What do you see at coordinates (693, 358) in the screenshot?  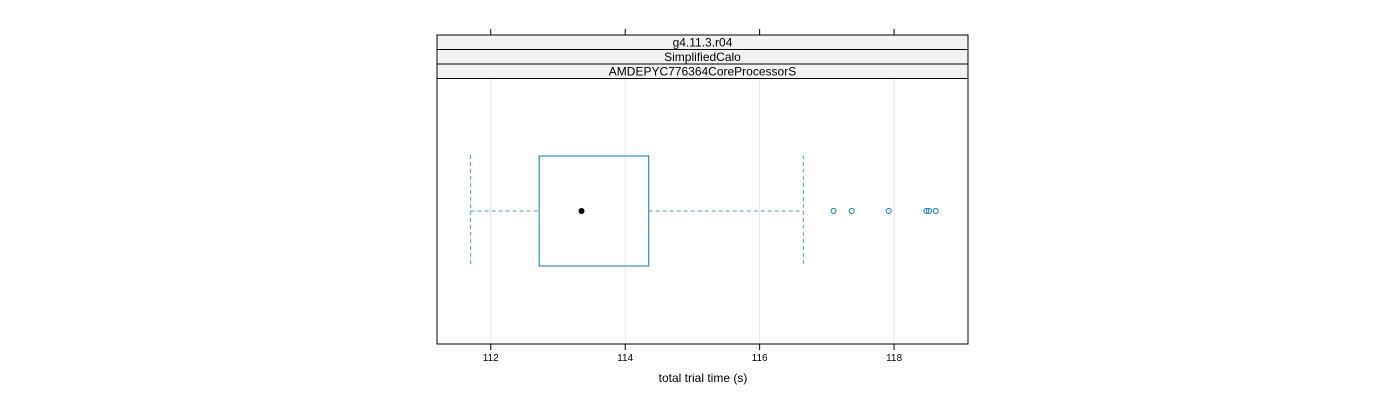 I see `bottom-axis-tick-labels: 112 114 116 118` at bounding box center [693, 358].